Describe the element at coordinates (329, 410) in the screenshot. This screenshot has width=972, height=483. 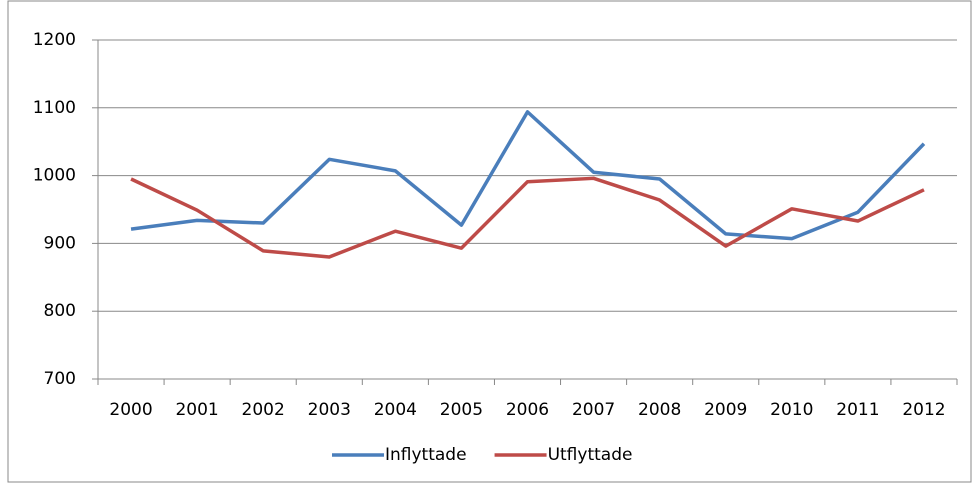
I see `x-tick-label: 2003` at that location.